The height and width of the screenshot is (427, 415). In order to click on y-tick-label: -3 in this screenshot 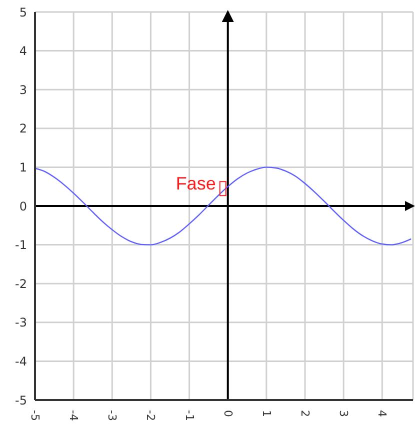, I will do `click(21, 323)`.